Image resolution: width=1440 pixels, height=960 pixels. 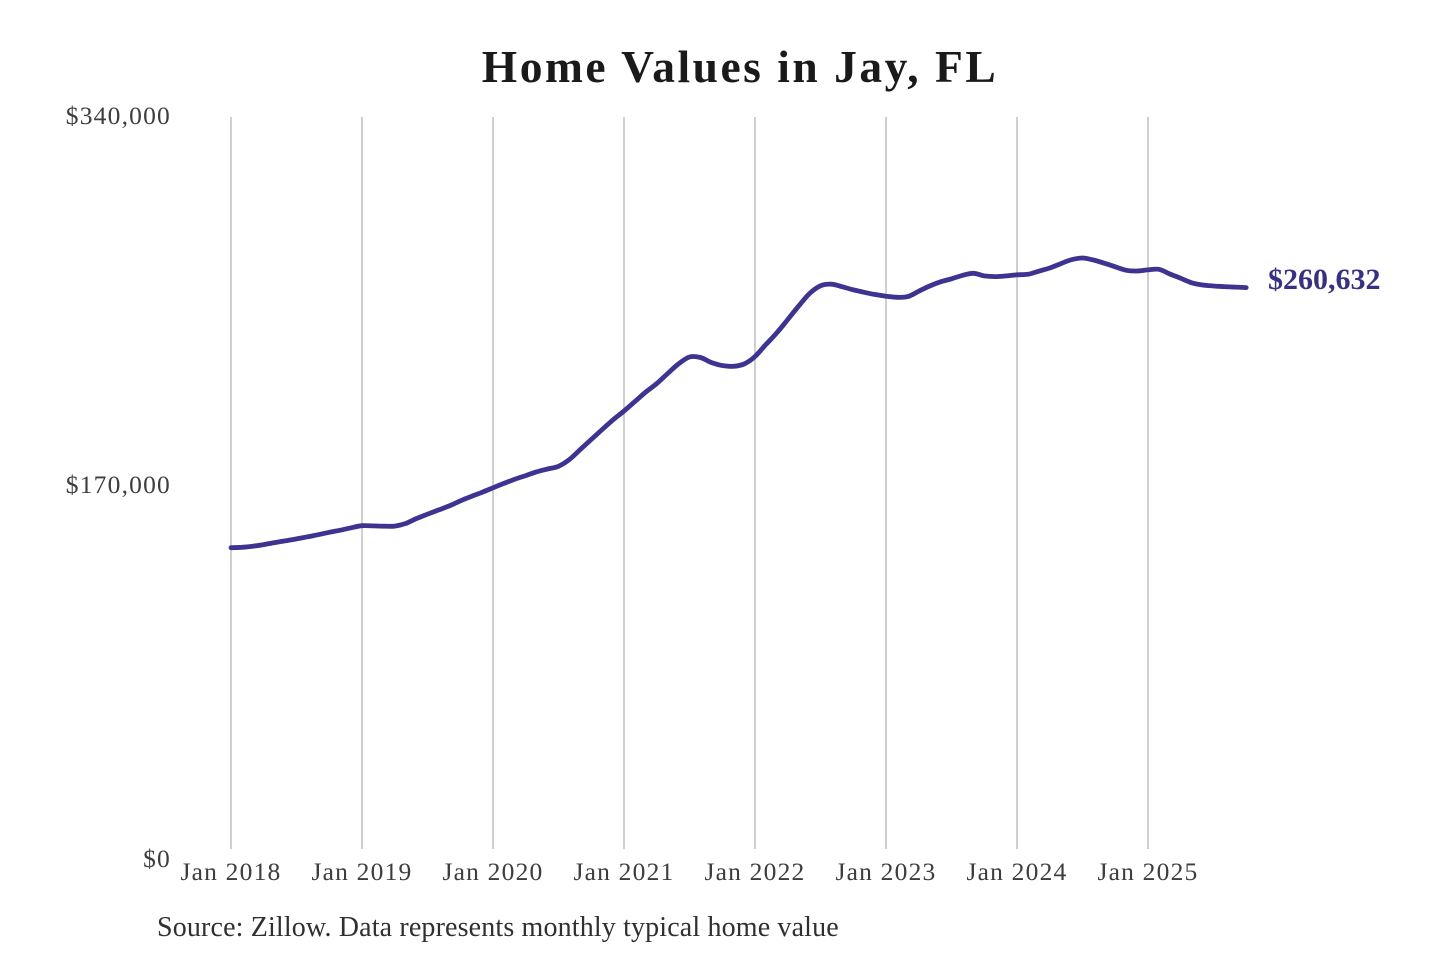 I want to click on svg-text: Jan 2019, so click(x=362, y=871).